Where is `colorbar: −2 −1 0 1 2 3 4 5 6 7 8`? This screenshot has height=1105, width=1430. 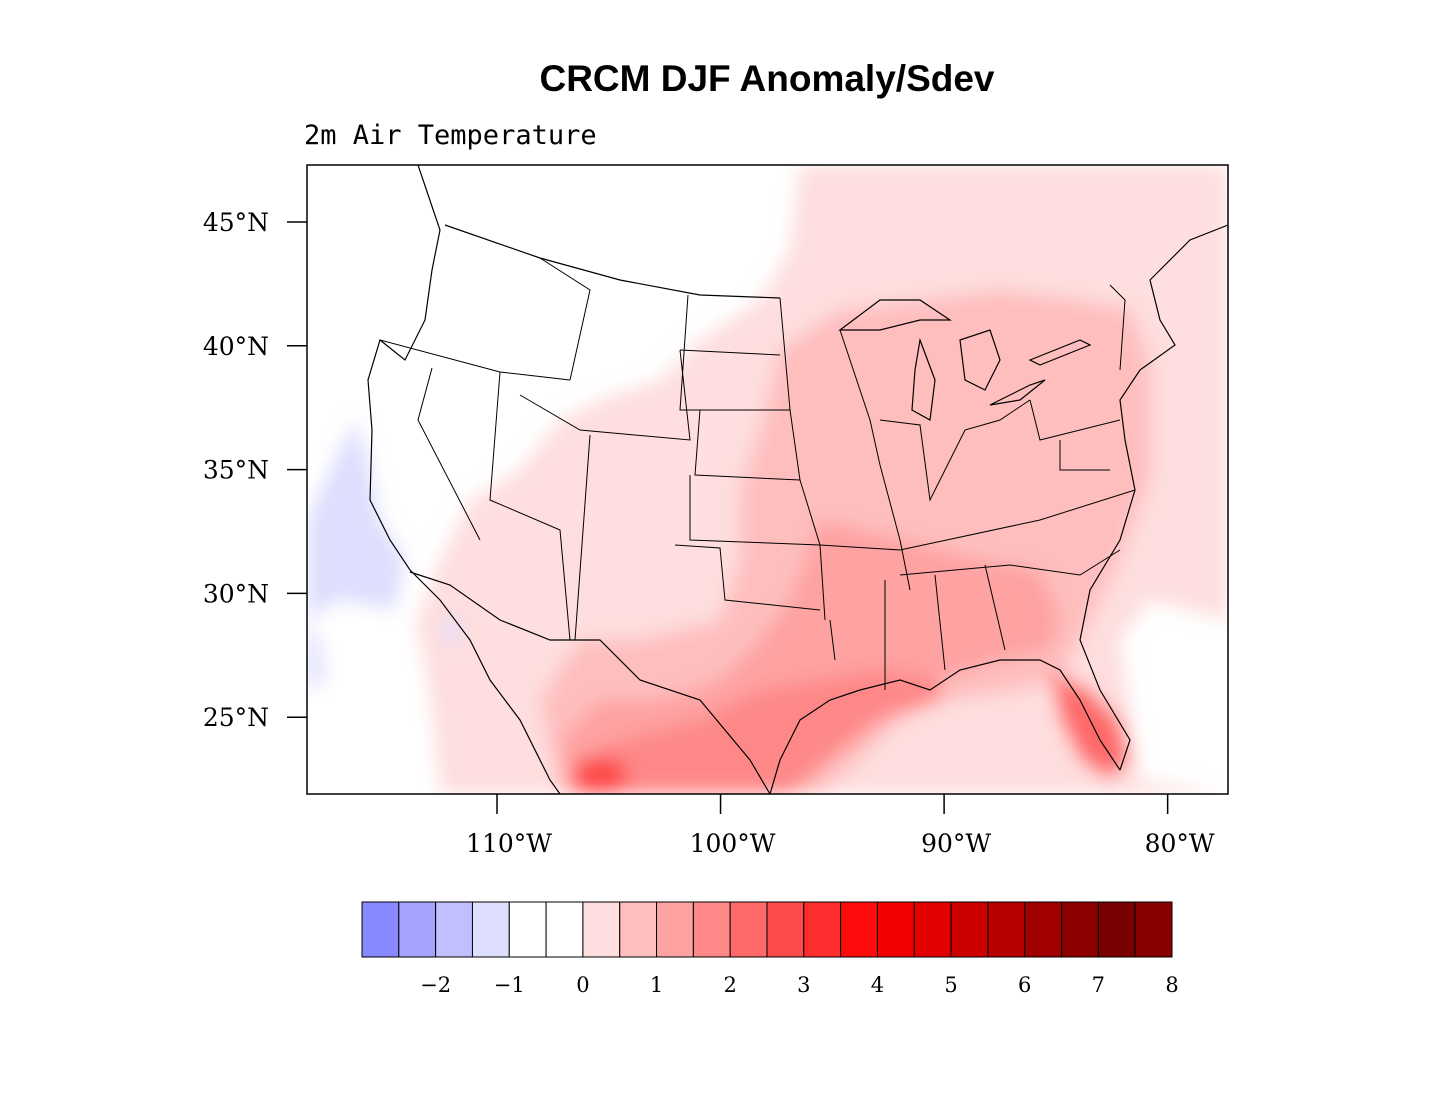
colorbar: −2 −1 0 1 2 3 4 5 6 7 8 is located at coordinates (770, 949).